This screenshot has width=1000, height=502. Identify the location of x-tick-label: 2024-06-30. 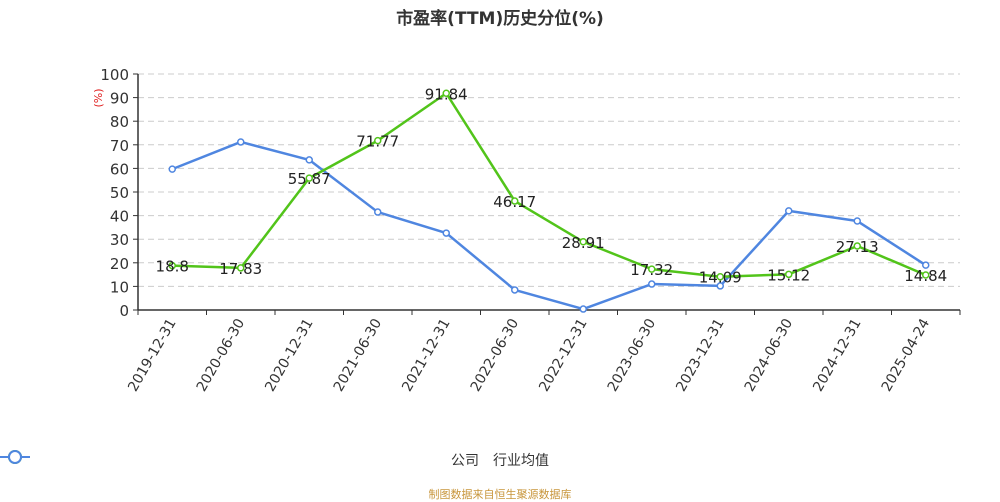
(769, 355).